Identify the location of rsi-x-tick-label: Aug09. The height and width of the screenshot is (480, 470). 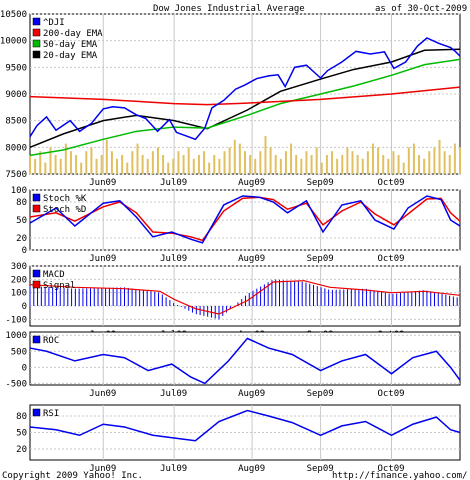
(251, 469).